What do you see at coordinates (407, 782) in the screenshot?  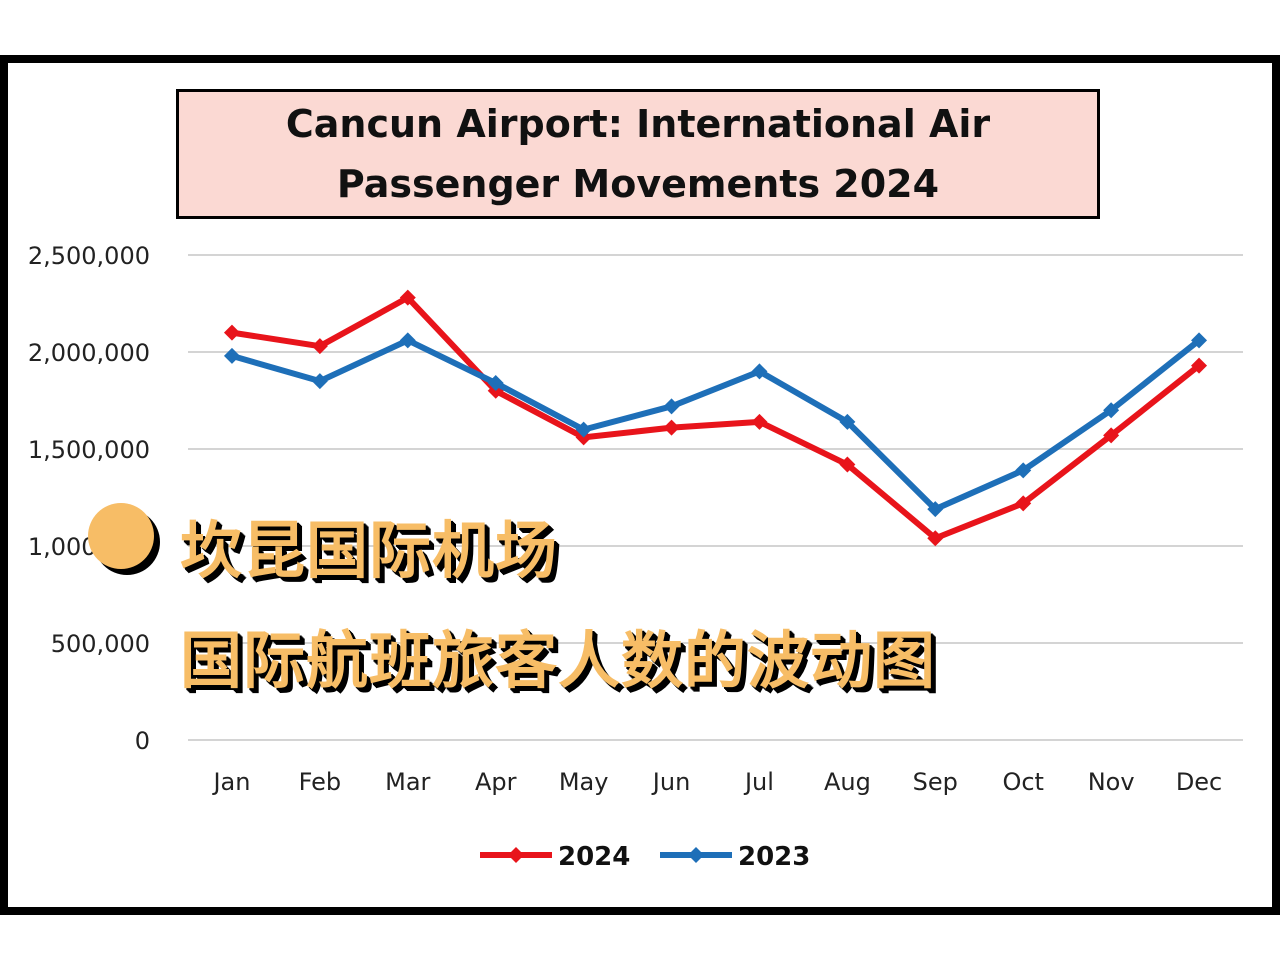 I see `x-tick-label: Mar` at bounding box center [407, 782].